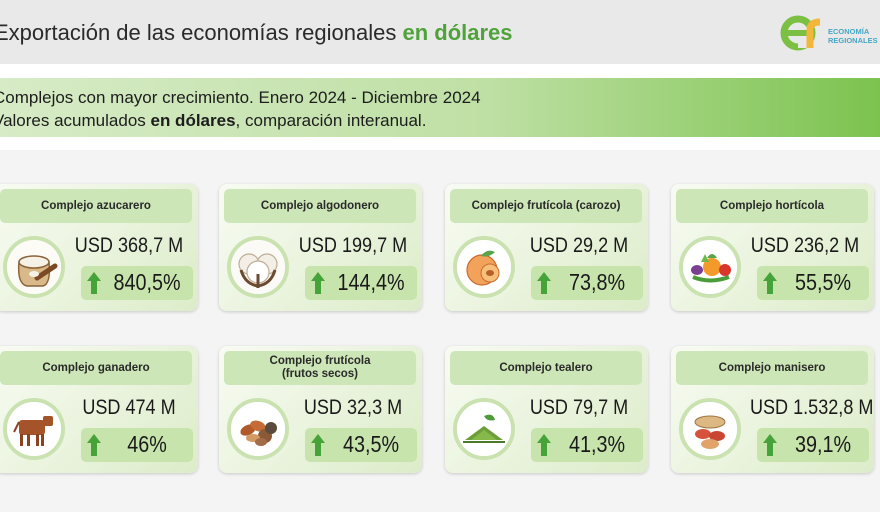  Describe the element at coordinates (258, 429) in the screenshot. I see `nuts-icon` at that location.